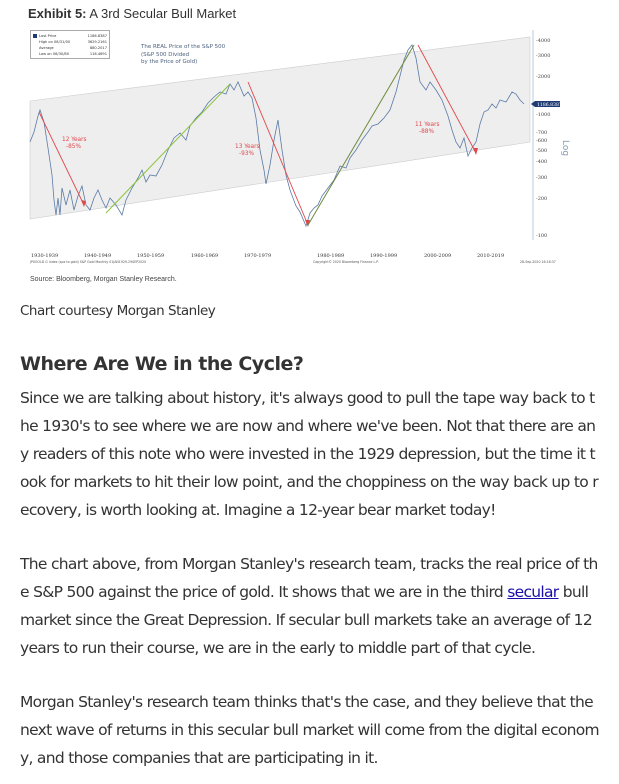  What do you see at coordinates (541, 141) in the screenshot?
I see `svg-text: -600` at bounding box center [541, 141].